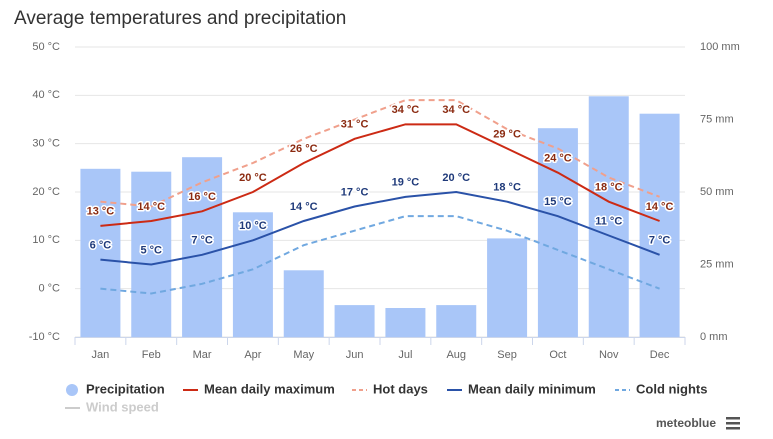 This screenshot has height=439, width=773. Describe the element at coordinates (72, 390) in the screenshot. I see `legend-symbol` at that location.